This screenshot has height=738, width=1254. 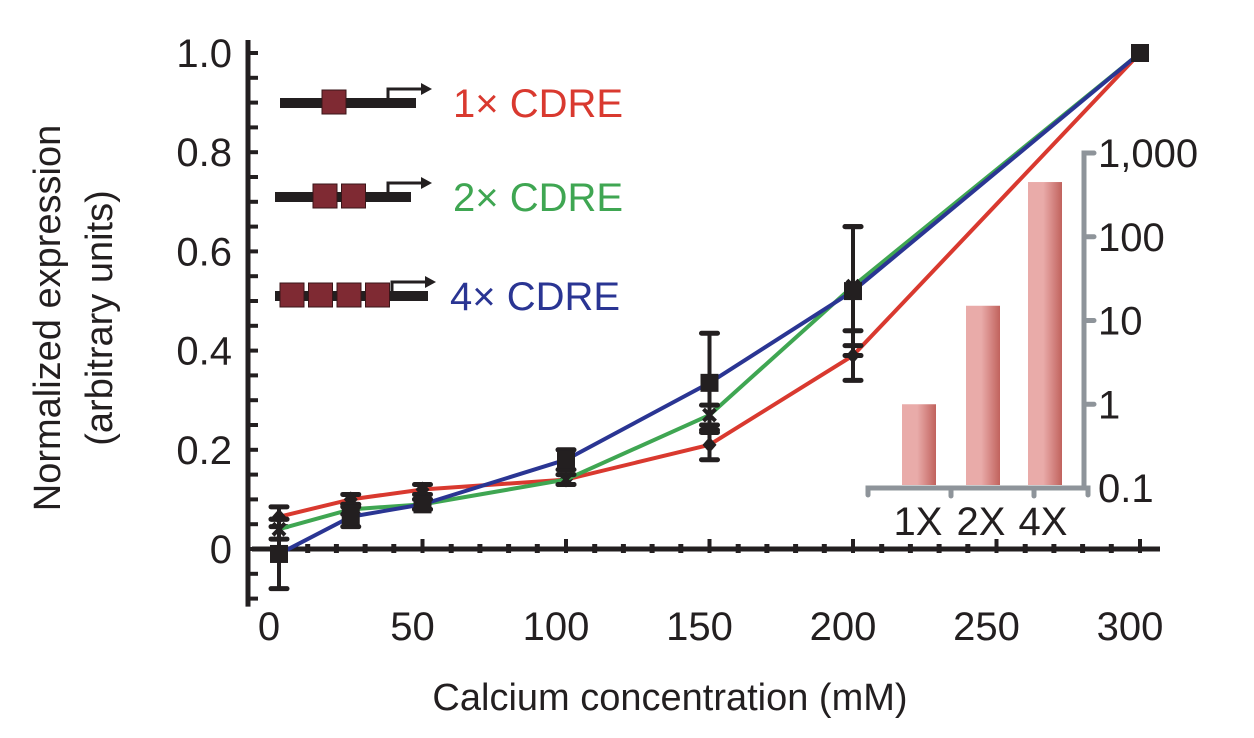 I want to click on inset-bar-2x, so click(x=983, y=395).